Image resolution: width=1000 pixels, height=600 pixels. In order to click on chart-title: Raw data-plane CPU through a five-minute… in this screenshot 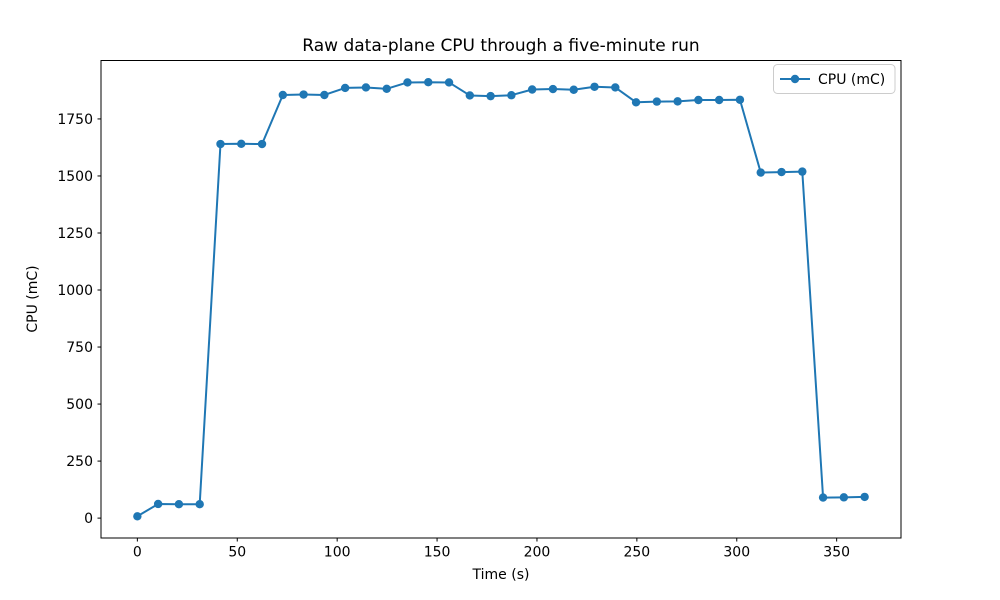, I will do `click(500, 46)`.